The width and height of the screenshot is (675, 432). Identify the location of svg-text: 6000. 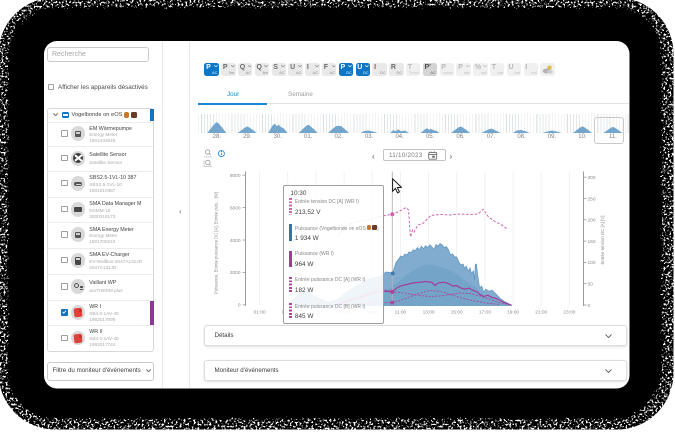
(235, 208).